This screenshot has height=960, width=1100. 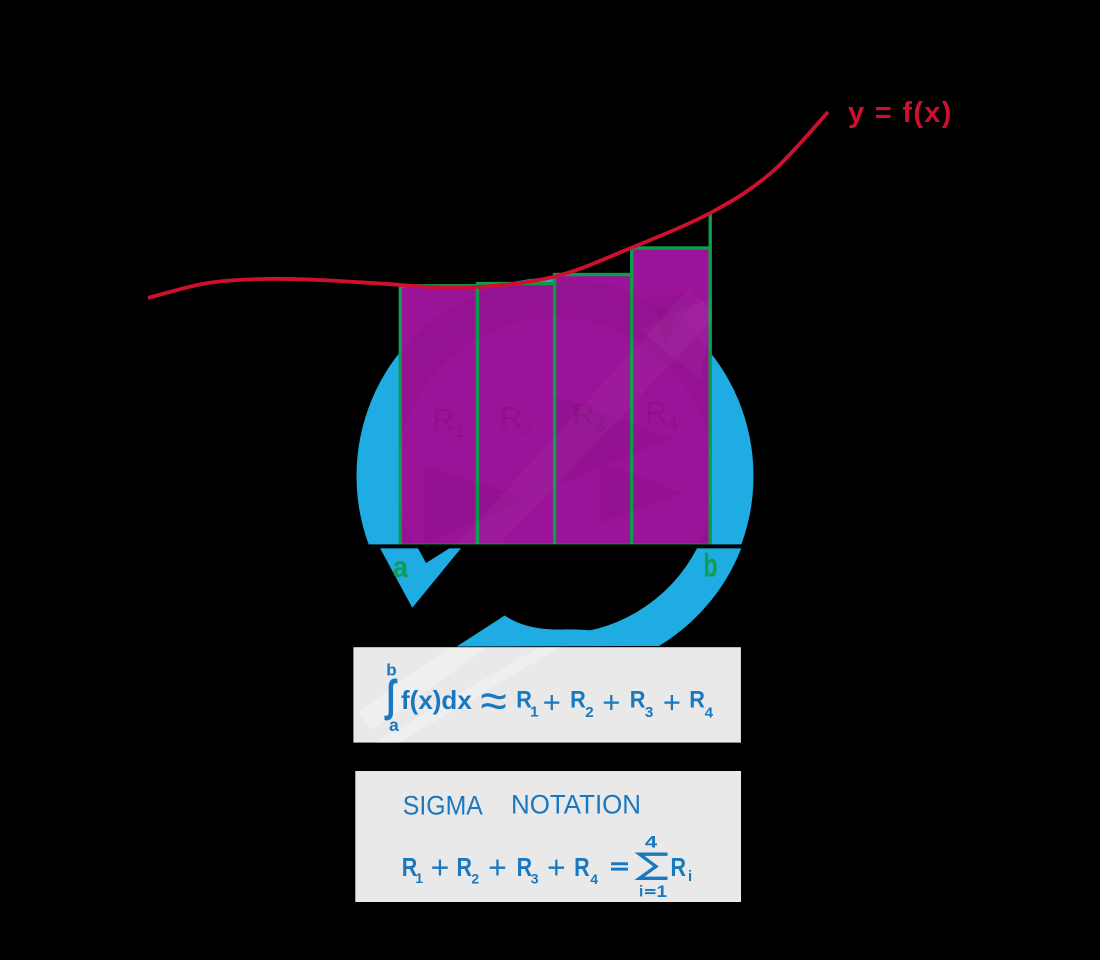 What do you see at coordinates (576, 804) in the screenshot?
I see `svg-text: NOTATION` at bounding box center [576, 804].